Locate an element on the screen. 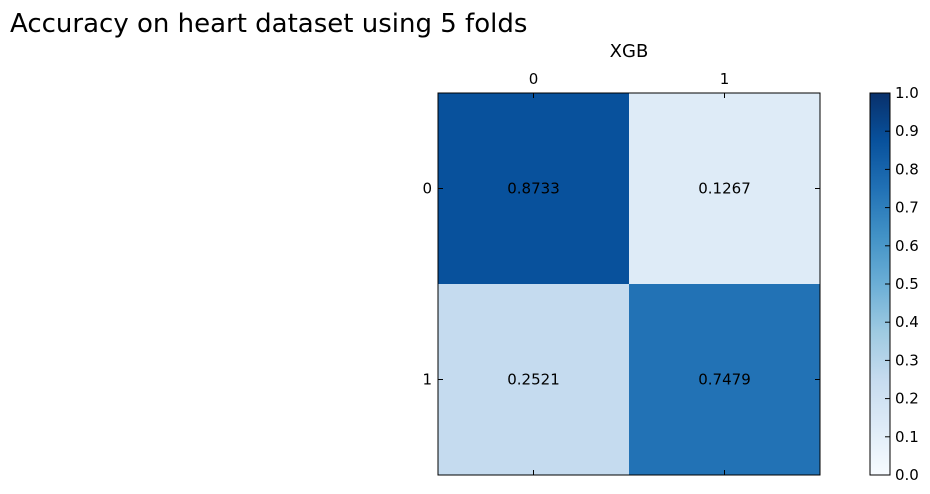 This screenshot has width=930, height=494. cell-value-label: 0.7479 is located at coordinates (724, 380).